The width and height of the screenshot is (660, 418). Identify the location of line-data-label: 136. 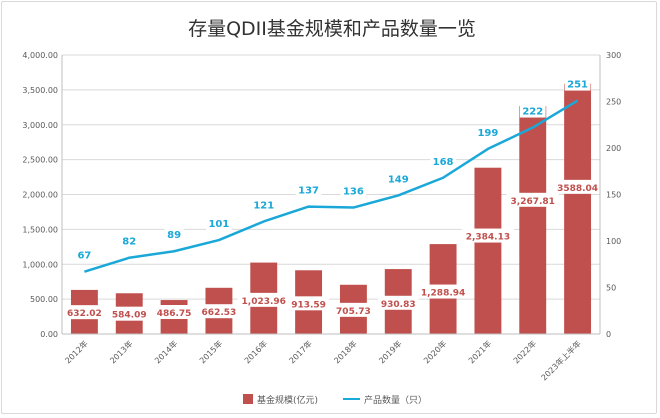
(353, 192).